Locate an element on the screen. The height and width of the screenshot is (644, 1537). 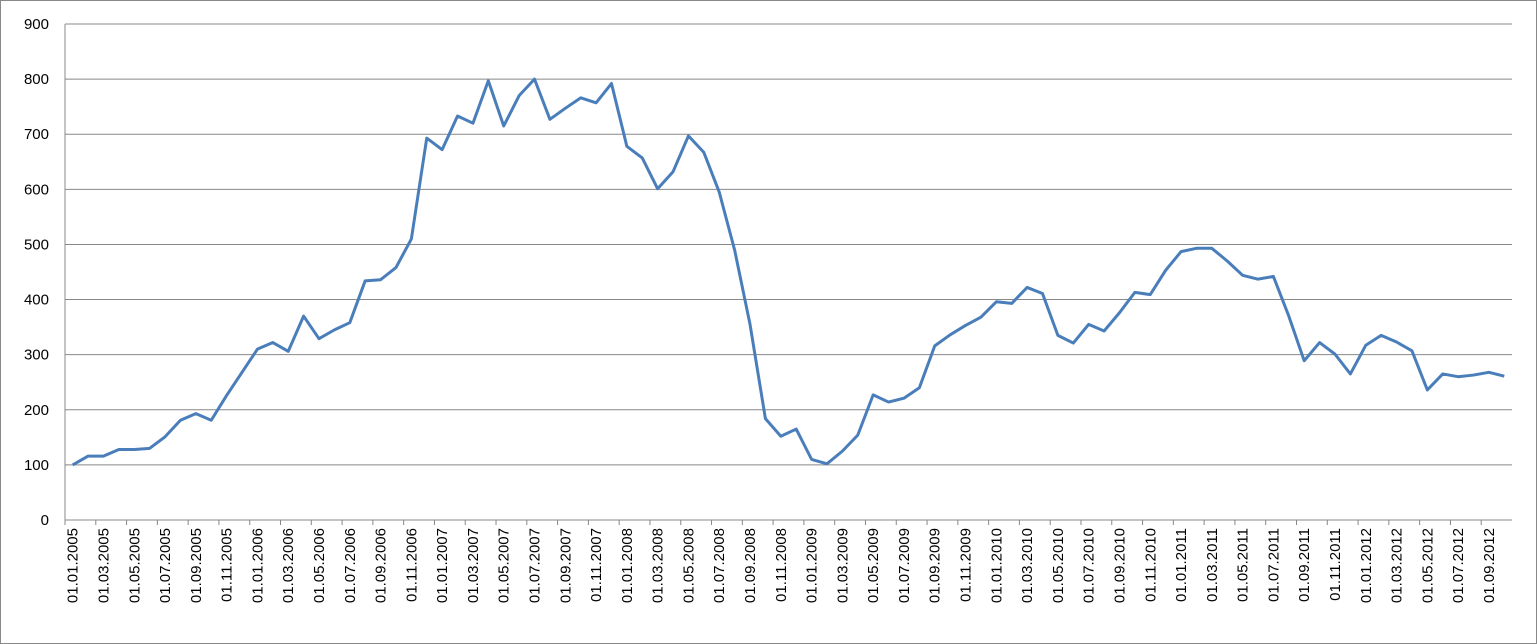
x-tick-label: 01.03.2008 is located at coordinates (658, 565).